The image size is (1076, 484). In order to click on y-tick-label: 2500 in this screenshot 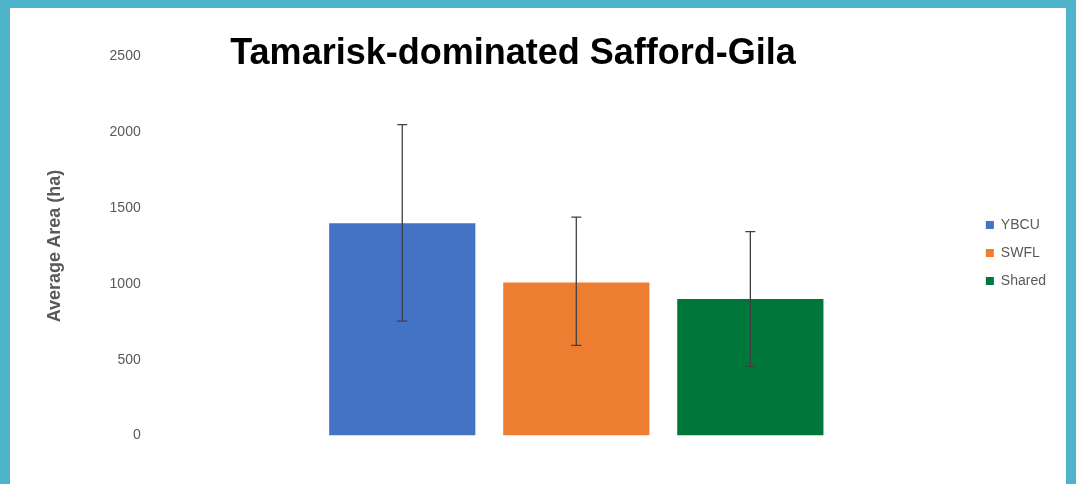, I will do `click(125, 55)`.